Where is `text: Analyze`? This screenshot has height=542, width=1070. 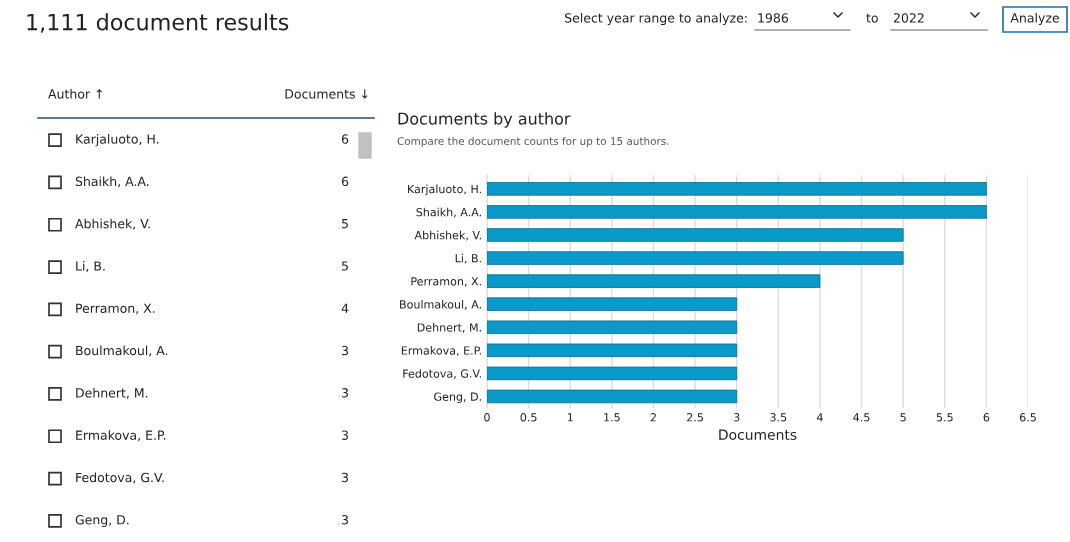
text: Analyze is located at coordinates (1034, 19).